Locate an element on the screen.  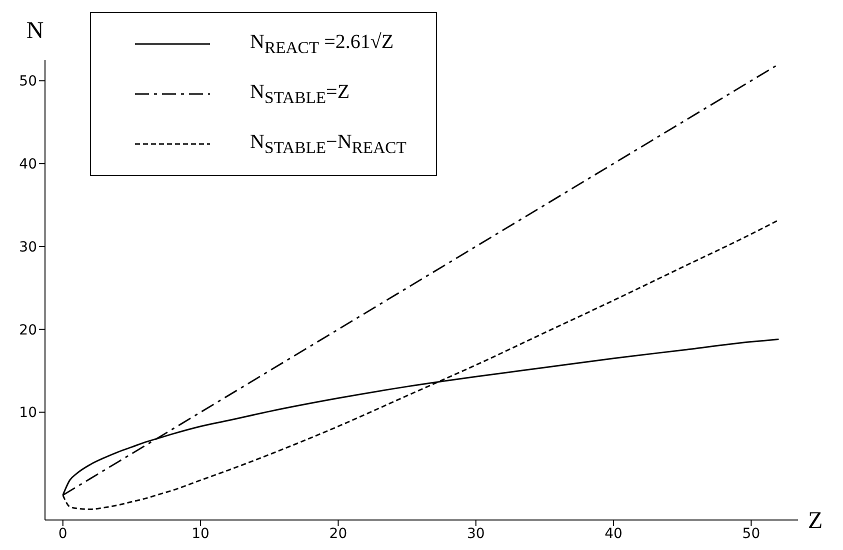
x-tick-label: 40 is located at coordinates (613, 534).